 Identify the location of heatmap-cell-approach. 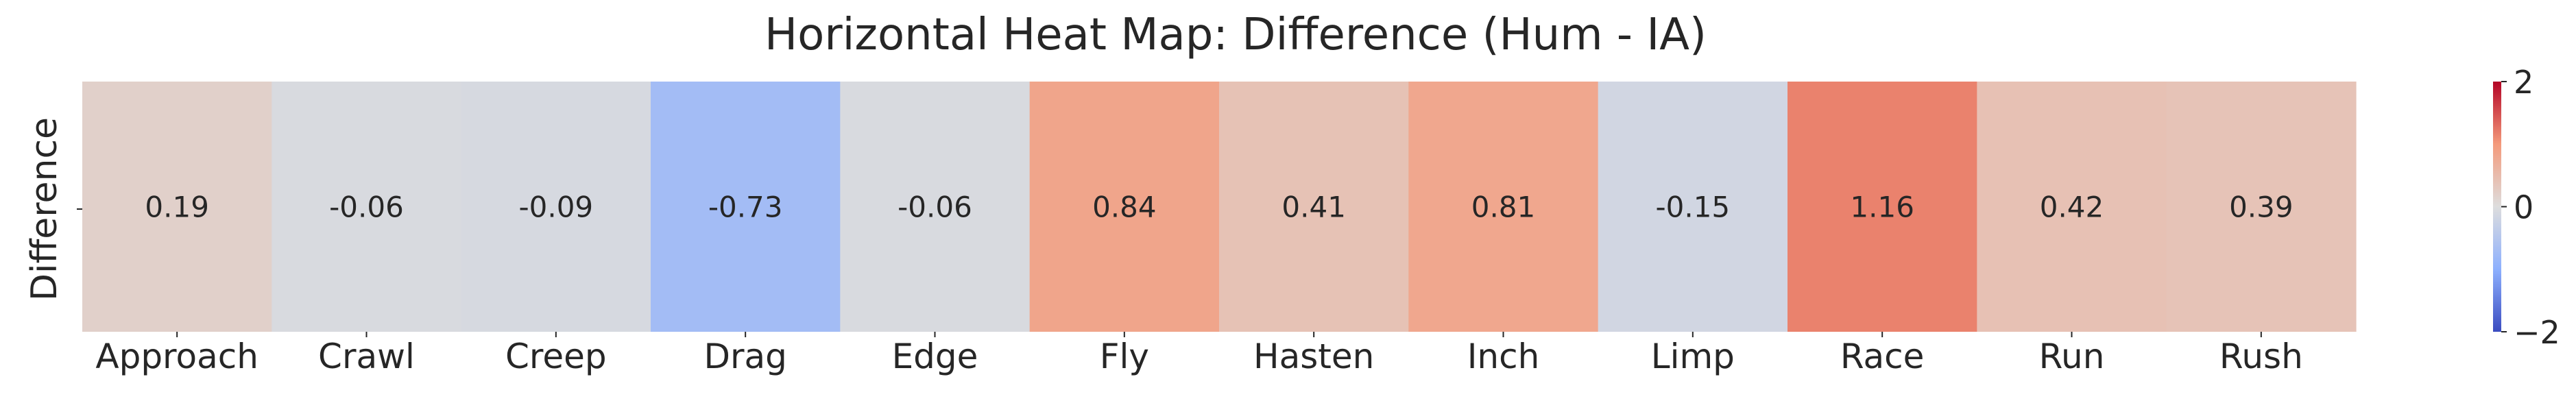
(177, 207).